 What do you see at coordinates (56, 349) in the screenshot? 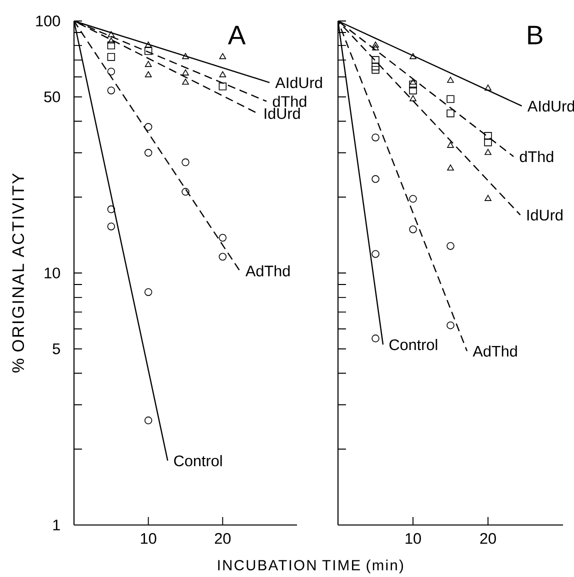
I see `y-tick-label: 5` at bounding box center [56, 349].